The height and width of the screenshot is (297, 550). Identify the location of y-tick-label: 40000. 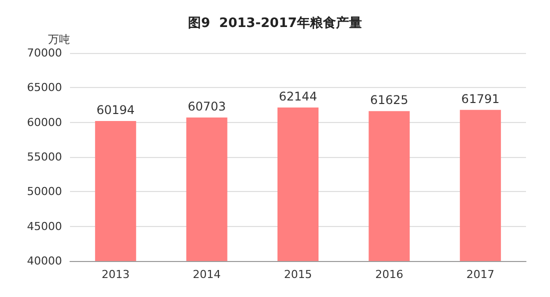
(44, 261).